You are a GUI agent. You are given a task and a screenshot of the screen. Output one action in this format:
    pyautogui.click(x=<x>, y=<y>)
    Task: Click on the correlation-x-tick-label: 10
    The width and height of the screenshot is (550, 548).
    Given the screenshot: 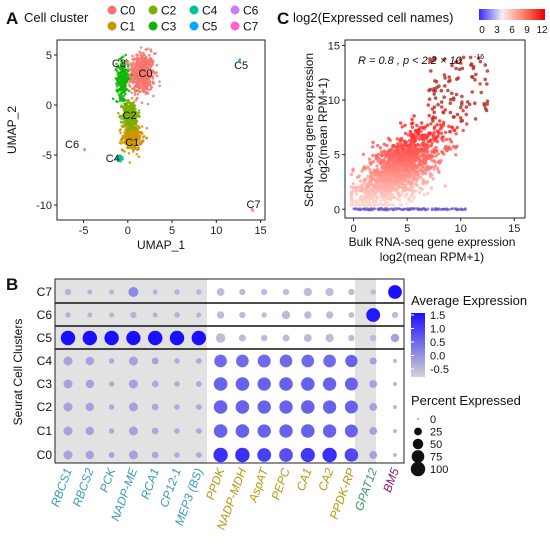 What is the action you would take?
    pyautogui.click(x=461, y=229)
    